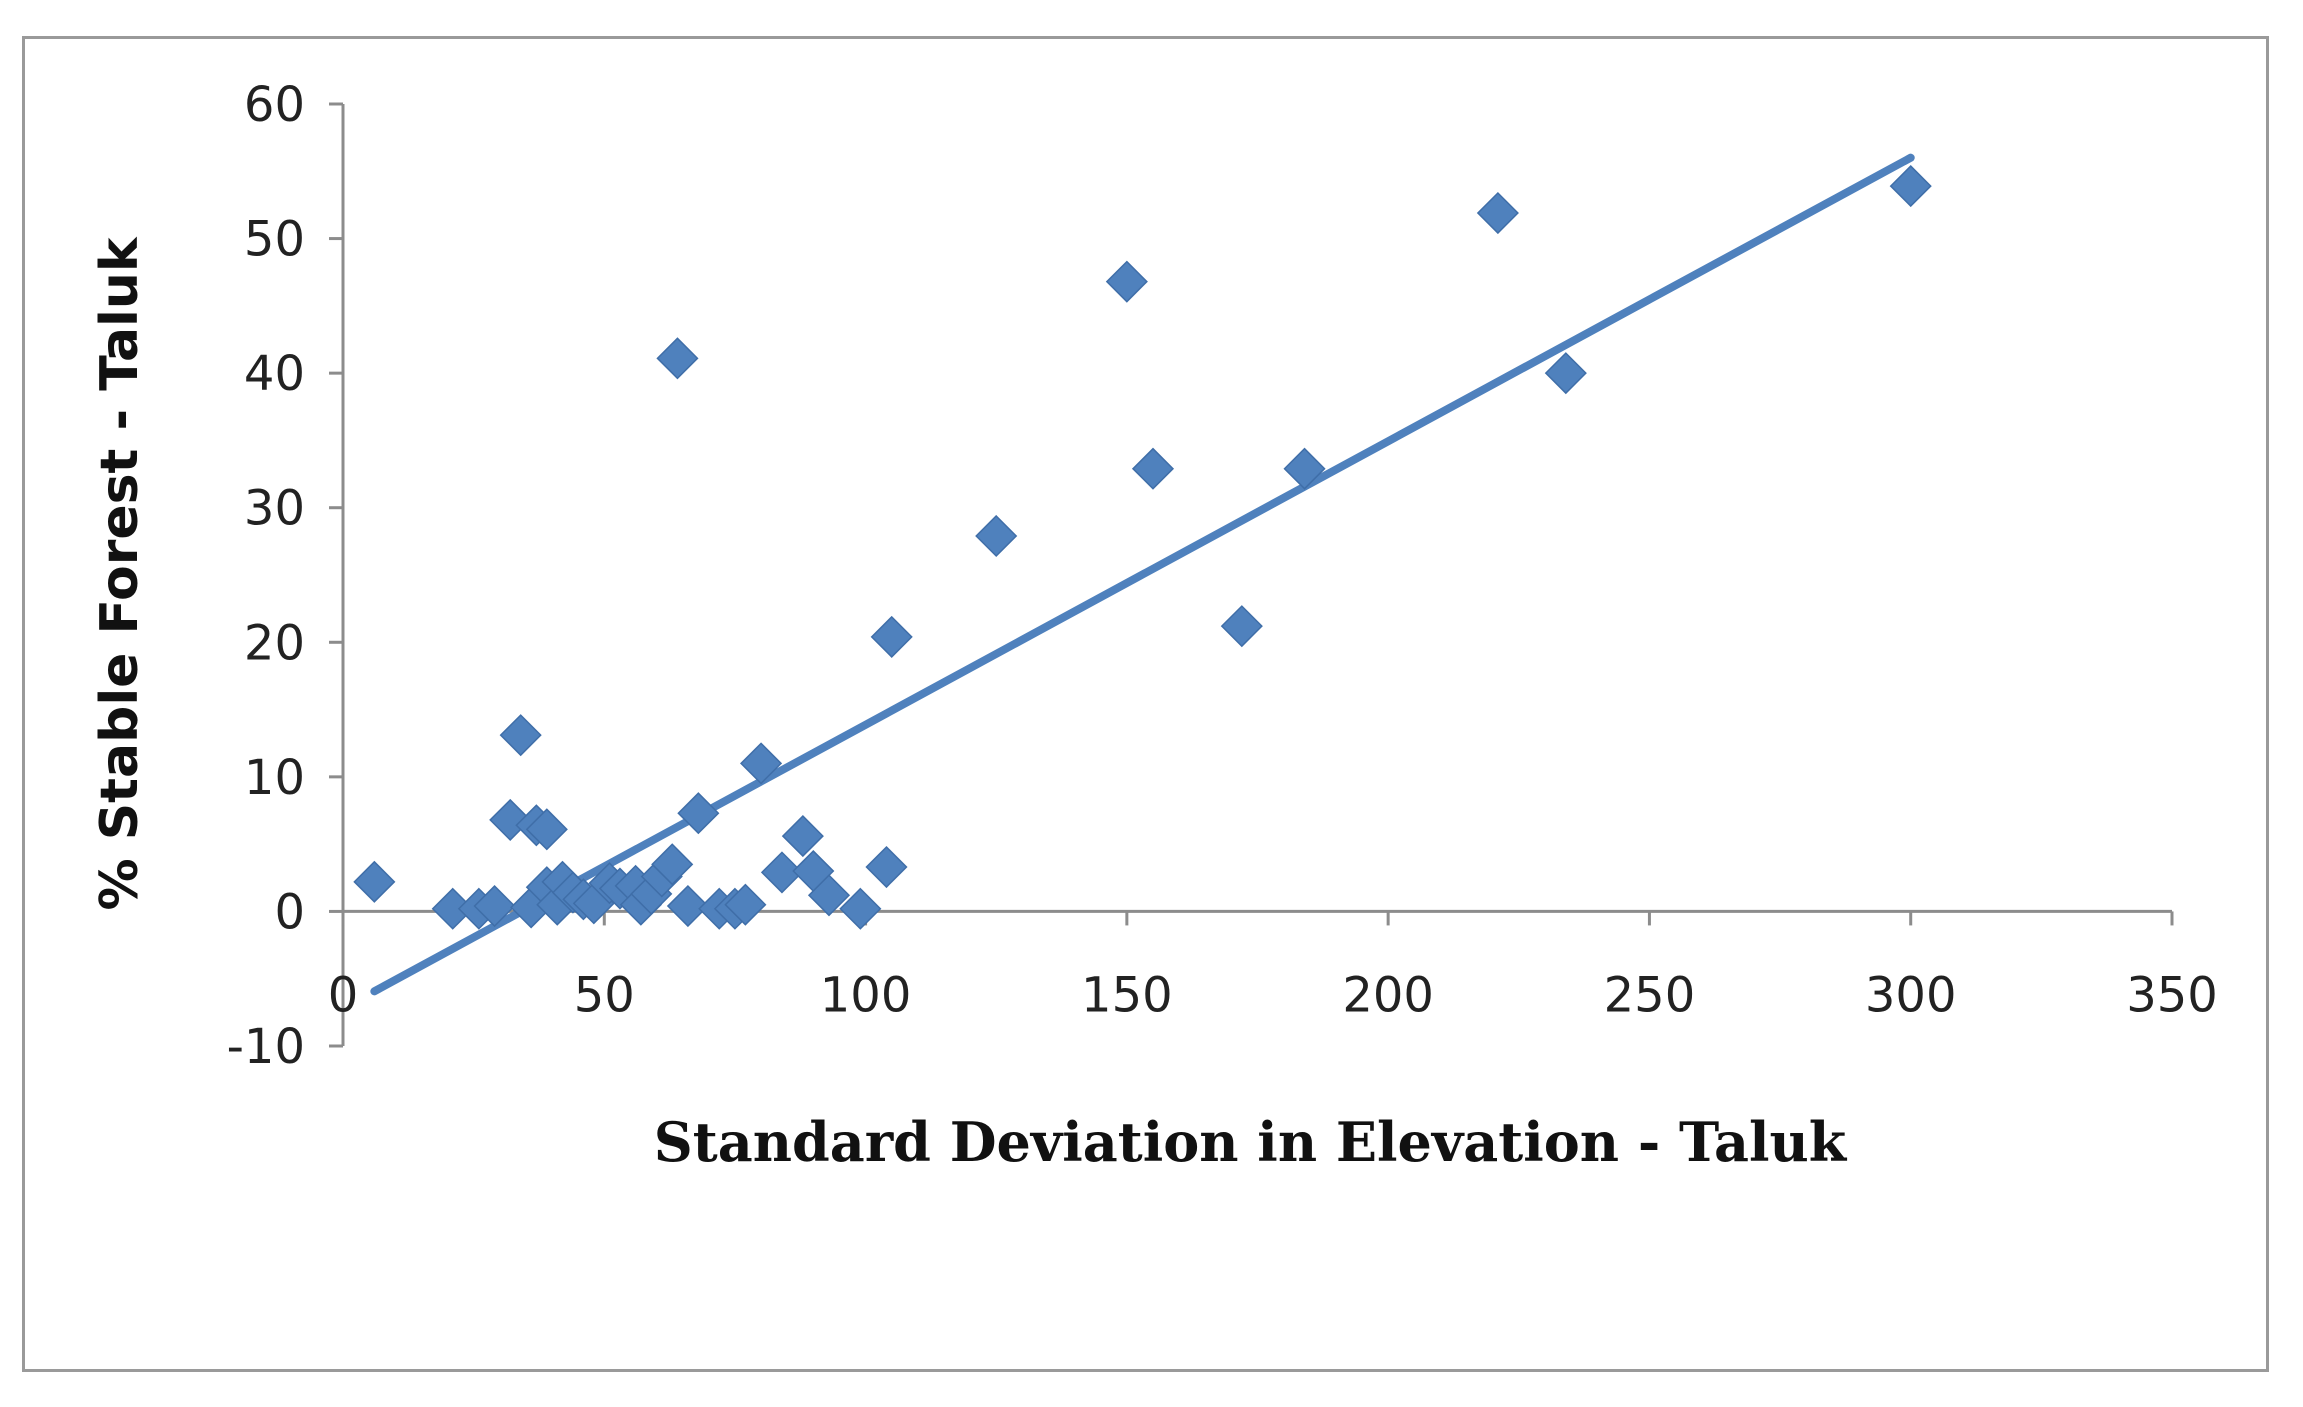 This screenshot has width=2303, height=1407. Describe the element at coordinates (1127, 995) in the screenshot. I see `x-tick-label: 150` at that location.